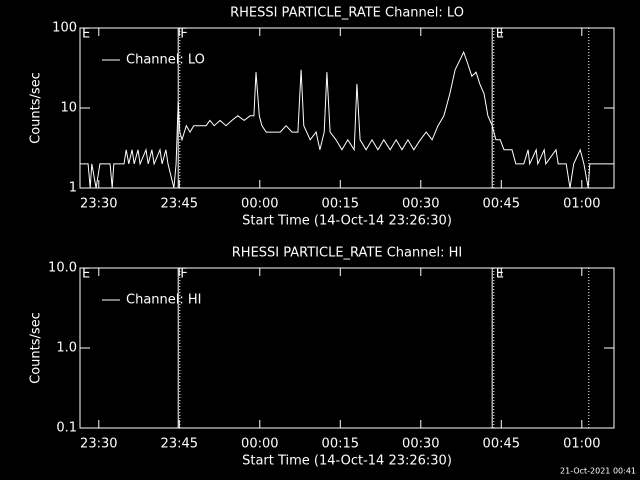 The height and width of the screenshot is (480, 640). Describe the element at coordinates (164, 300) in the screenshot. I see `legend-label: Channel: HI` at that location.